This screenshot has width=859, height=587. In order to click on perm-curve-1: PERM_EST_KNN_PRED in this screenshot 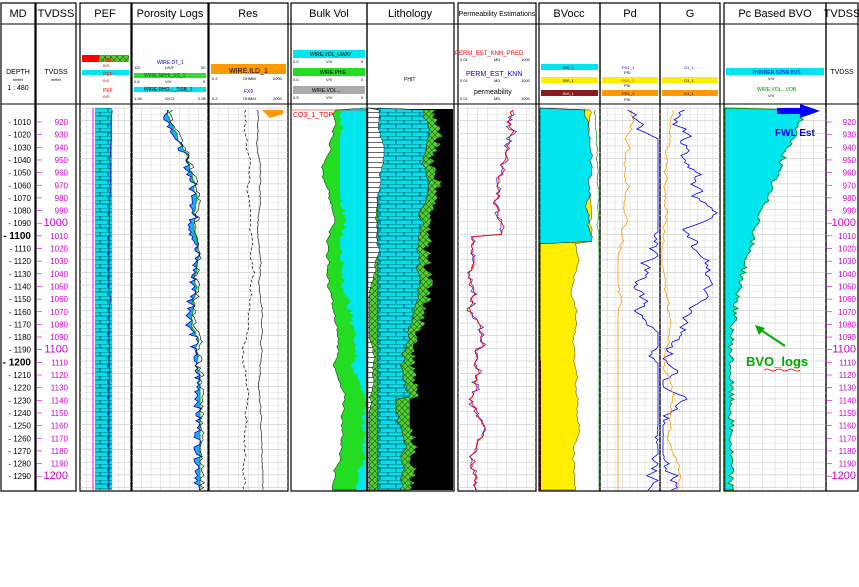, I will do `click(489, 54)`.